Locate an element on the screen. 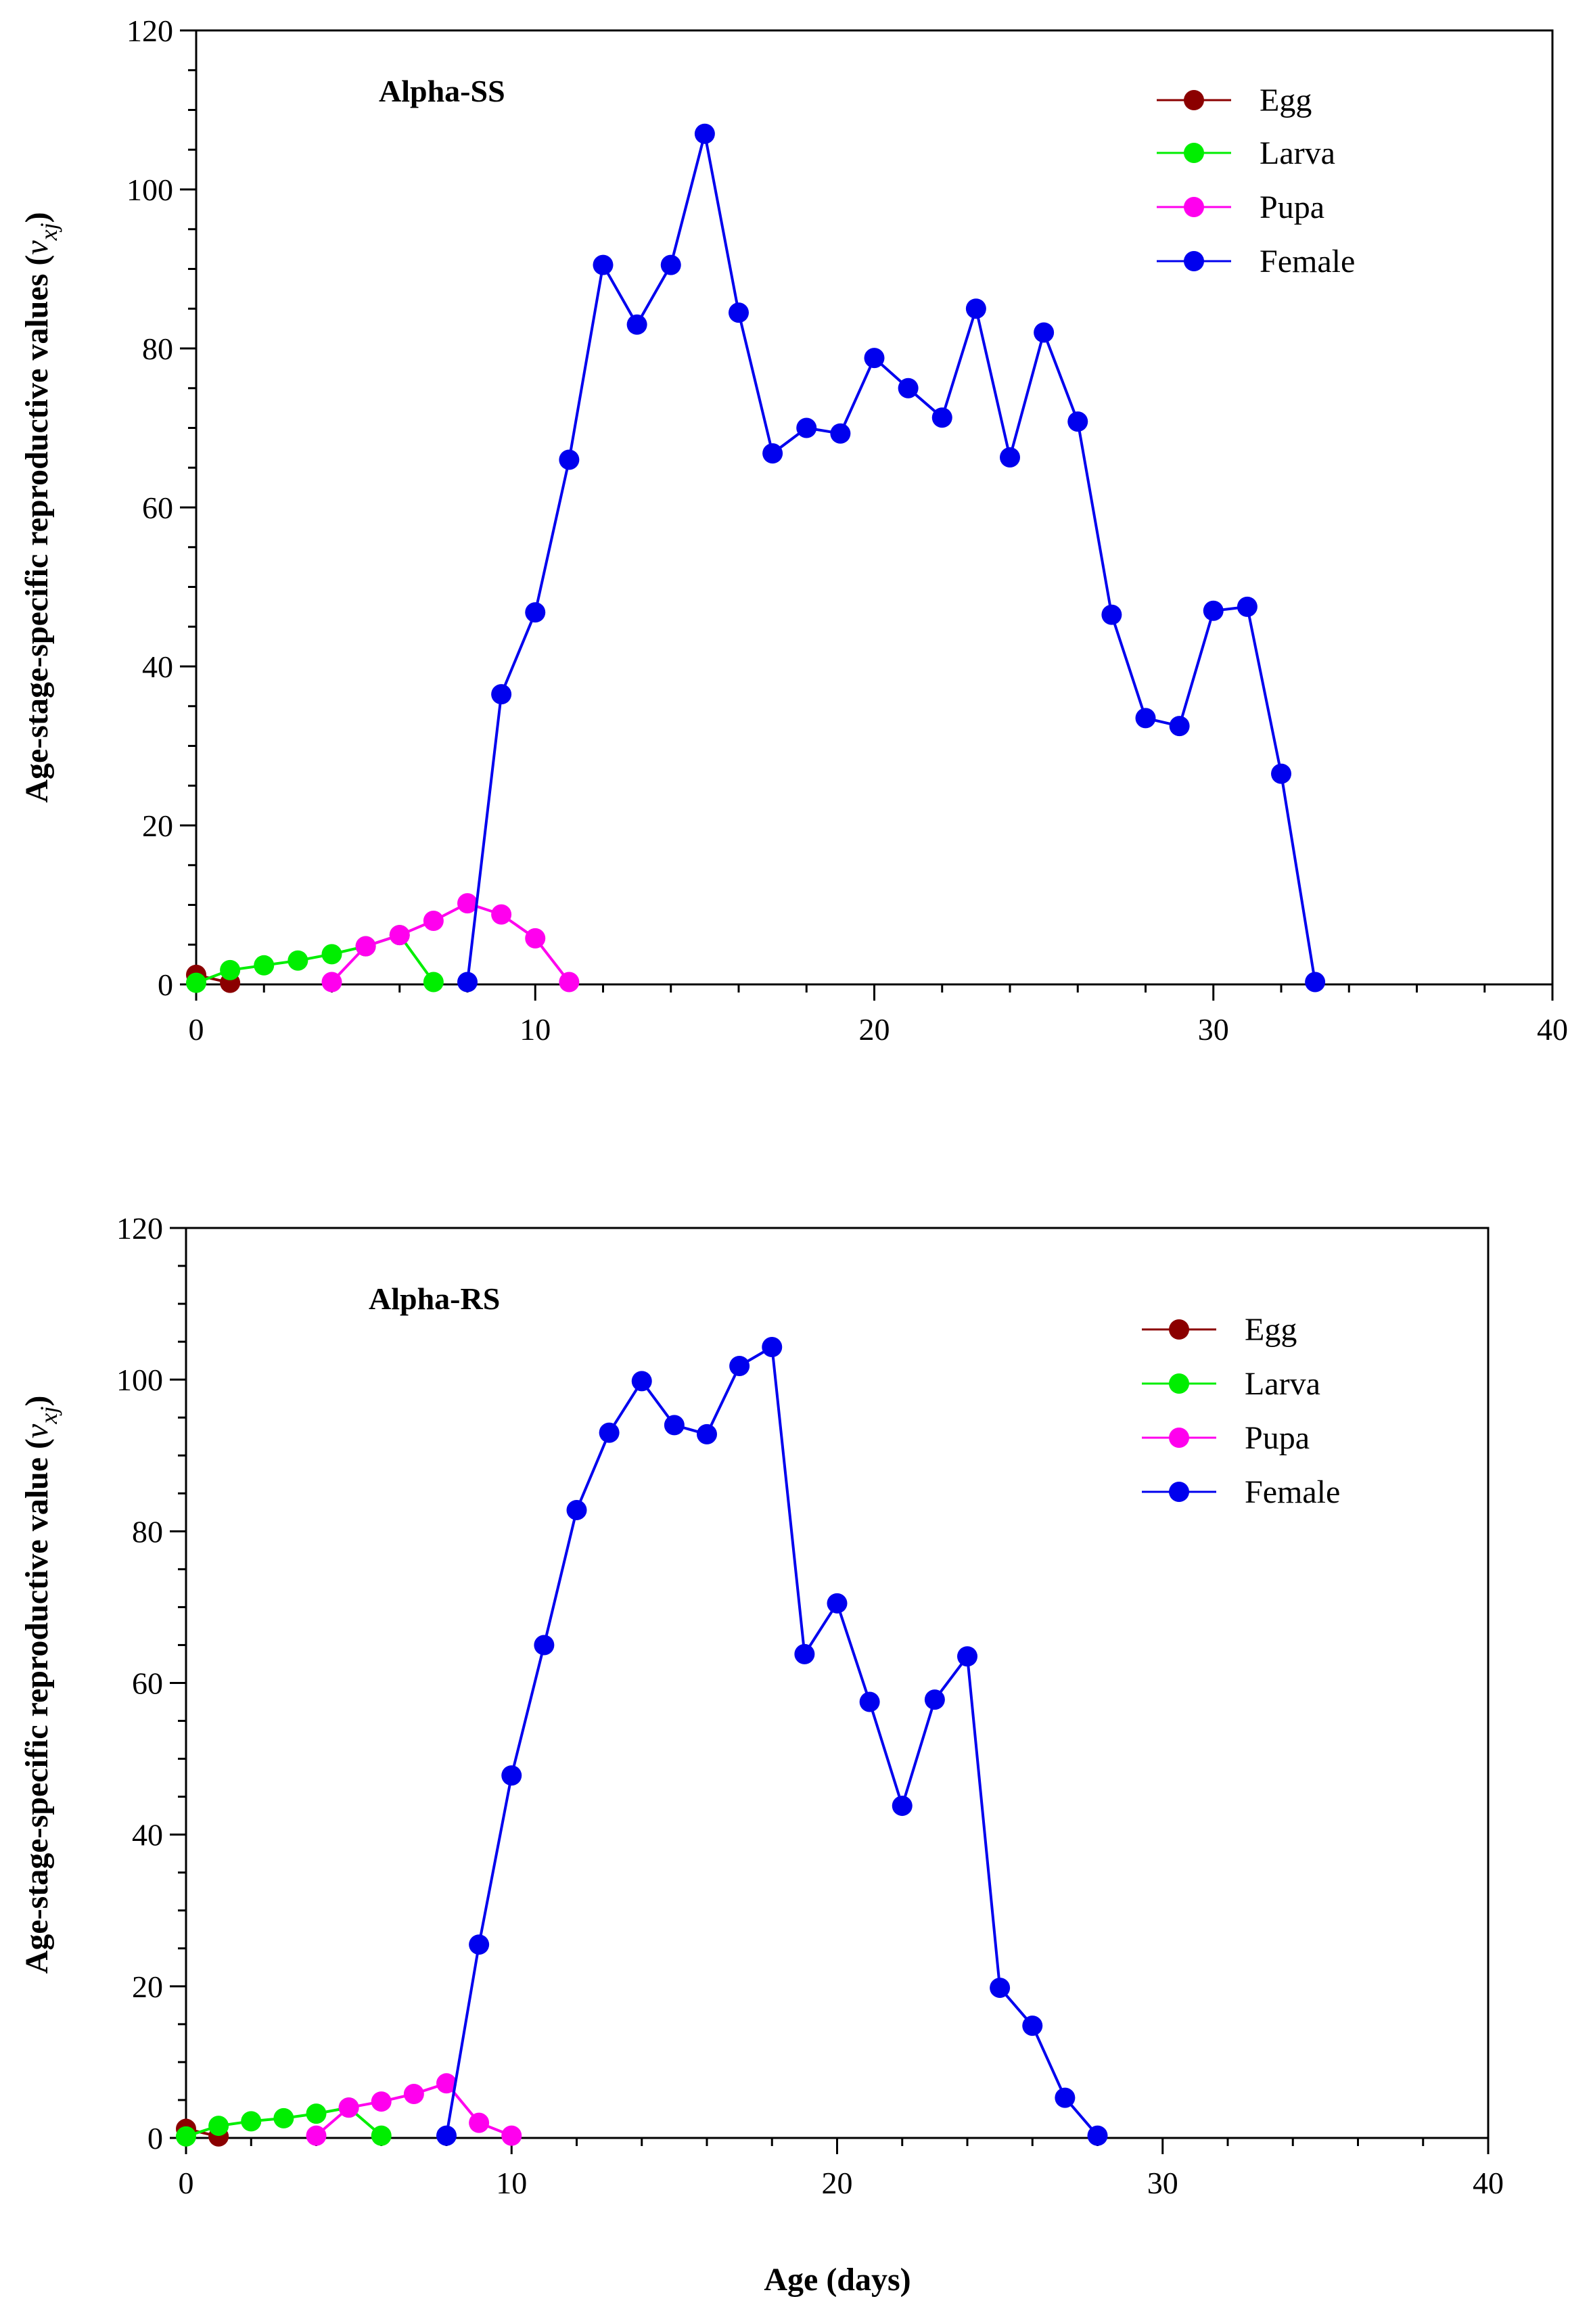  legend: Egg Larva Pupa Female is located at coordinates (1256, 181).